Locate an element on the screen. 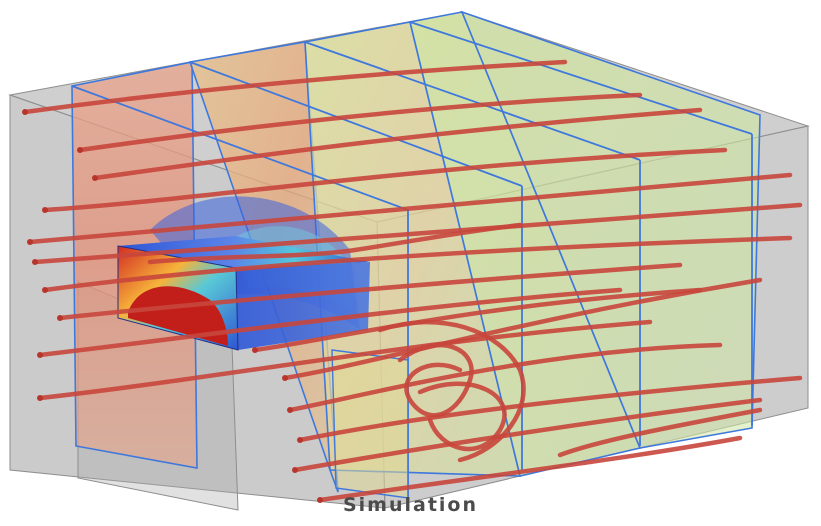  obstacle-top is located at coordinates (244, 252).